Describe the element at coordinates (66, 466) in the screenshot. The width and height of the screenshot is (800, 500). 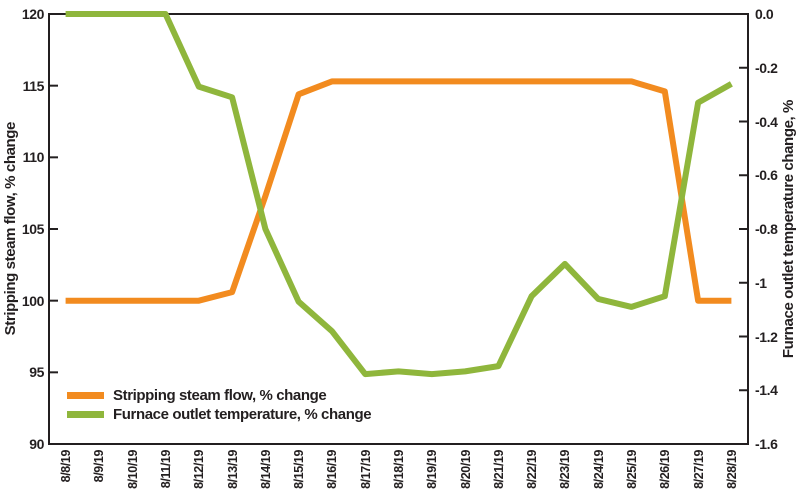
I see `x-axis-tick-label: 8/8/19` at that location.